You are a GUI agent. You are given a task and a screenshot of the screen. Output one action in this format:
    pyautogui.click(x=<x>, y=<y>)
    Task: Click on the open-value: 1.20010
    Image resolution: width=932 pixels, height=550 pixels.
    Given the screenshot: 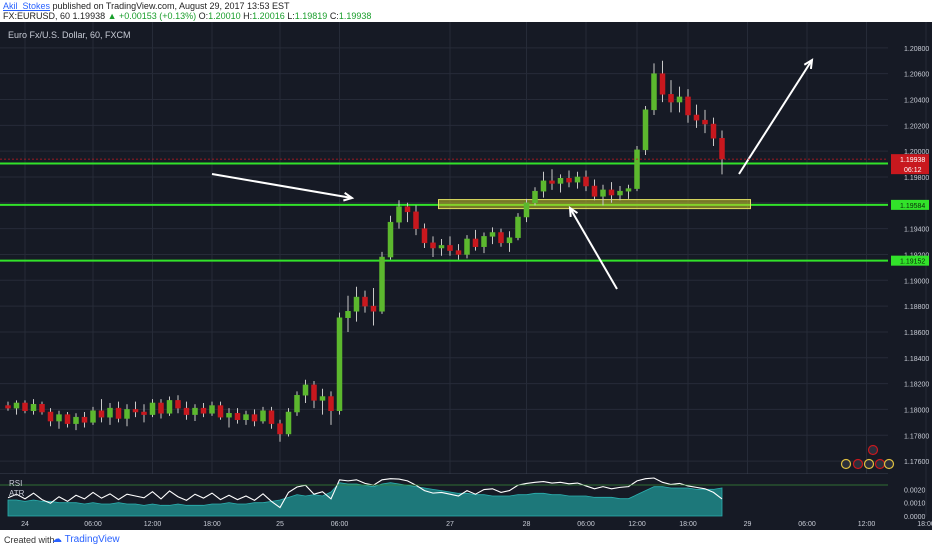 What is the action you would take?
    pyautogui.click(x=224, y=16)
    